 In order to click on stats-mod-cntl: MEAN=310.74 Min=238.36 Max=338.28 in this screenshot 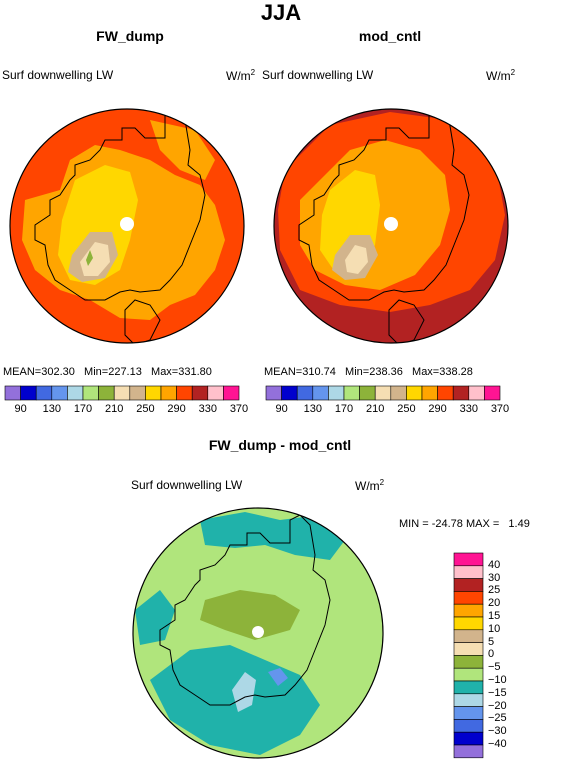, I will do `click(368, 372)`.